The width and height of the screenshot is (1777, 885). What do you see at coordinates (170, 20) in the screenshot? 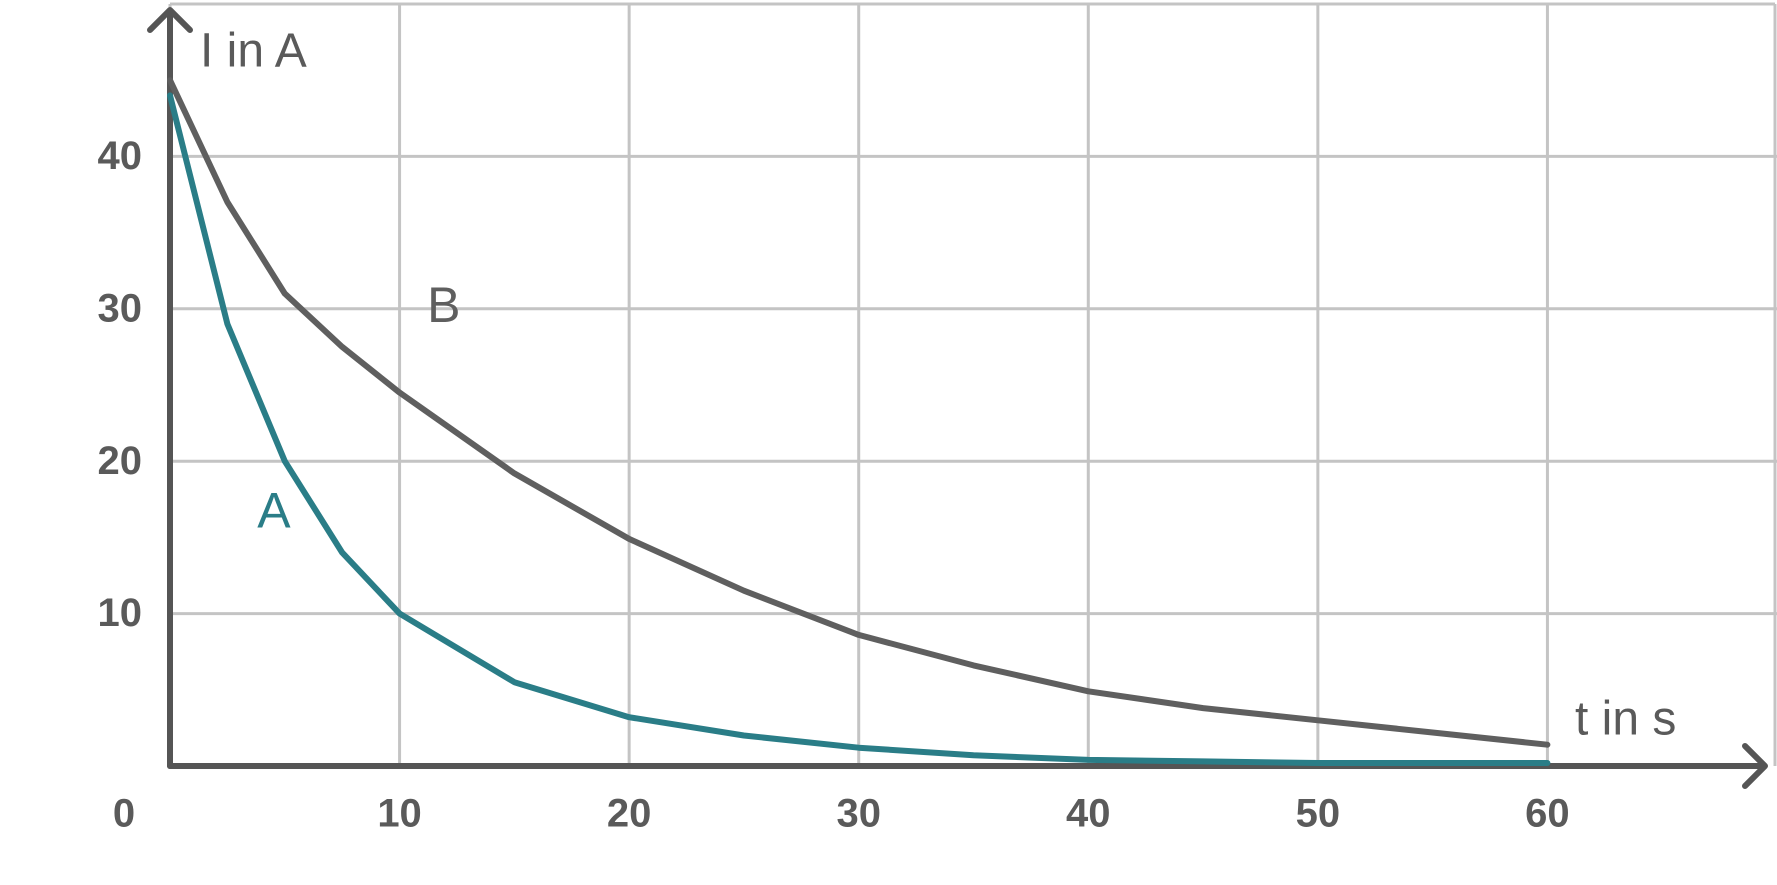
I see `y-axis-arrow` at bounding box center [170, 20].